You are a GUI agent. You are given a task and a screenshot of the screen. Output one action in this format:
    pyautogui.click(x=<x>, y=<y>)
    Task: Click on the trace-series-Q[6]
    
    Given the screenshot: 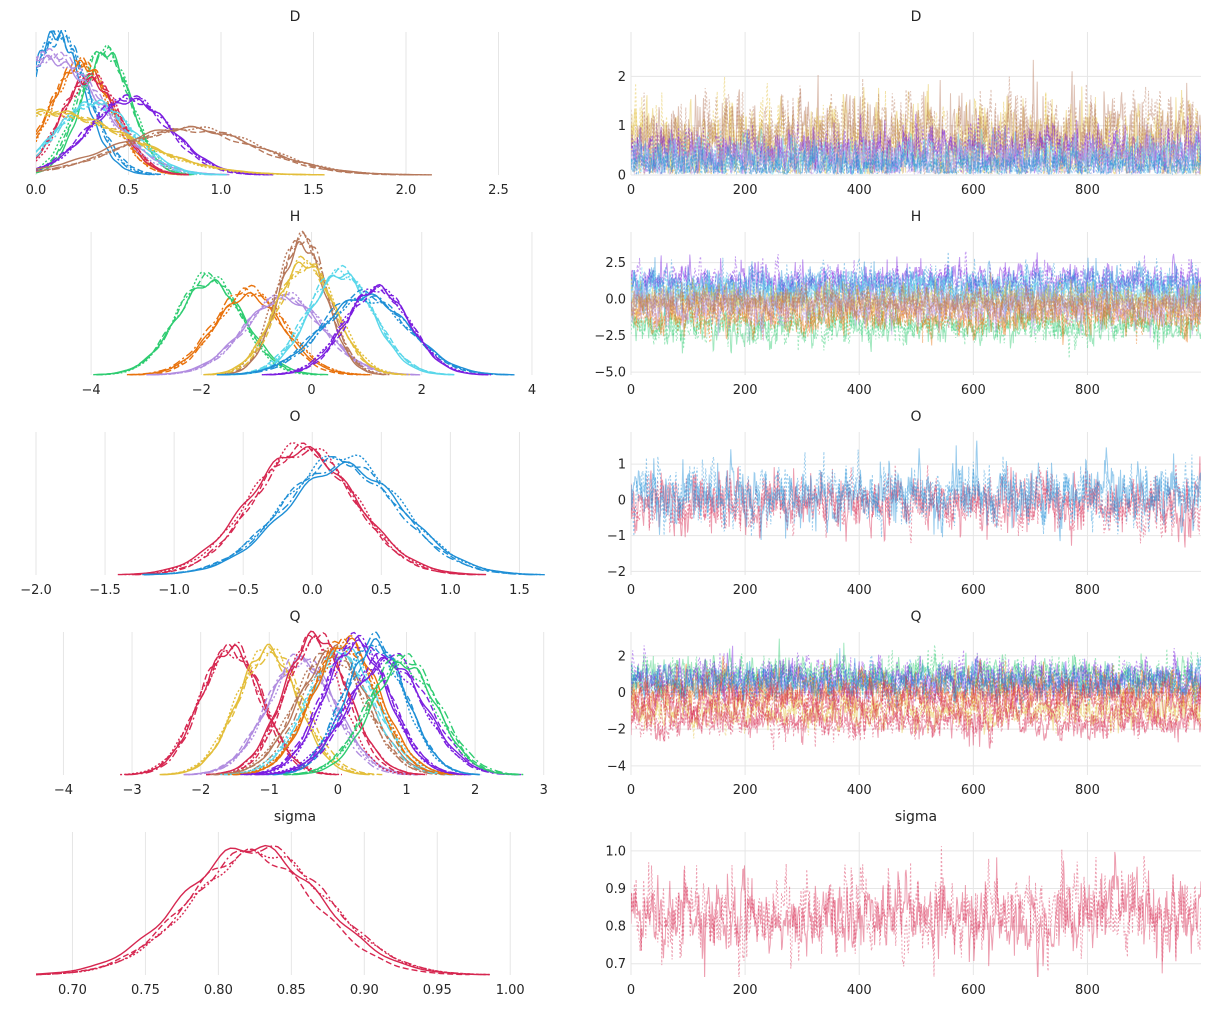 What is the action you would take?
    pyautogui.click(x=916, y=686)
    